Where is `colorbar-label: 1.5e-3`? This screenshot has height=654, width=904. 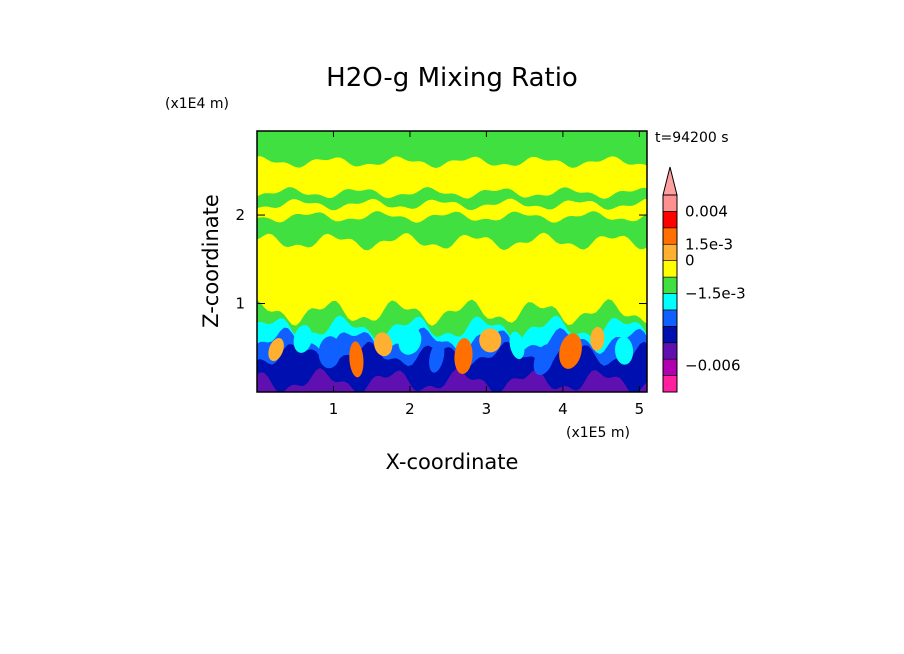
colorbar-label: 1.5e-3 is located at coordinates (709, 244).